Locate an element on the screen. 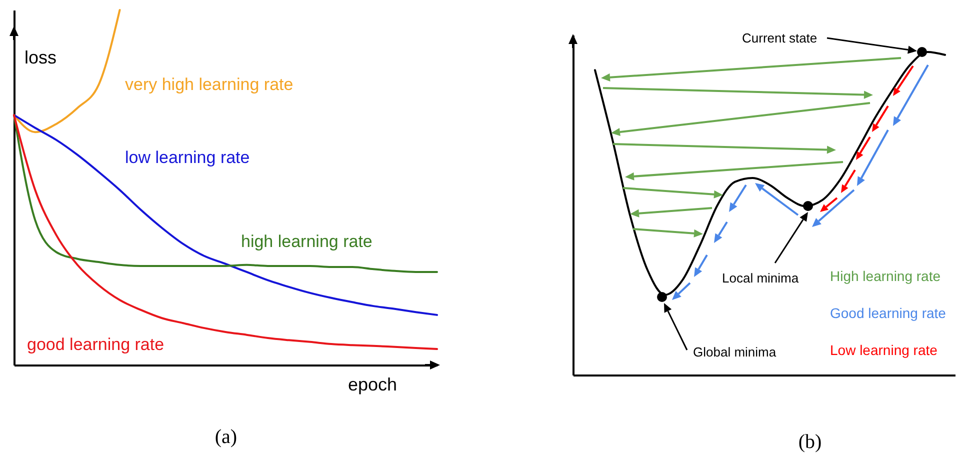 The image size is (960, 460). annotation: Good learning rate is located at coordinates (888, 313).